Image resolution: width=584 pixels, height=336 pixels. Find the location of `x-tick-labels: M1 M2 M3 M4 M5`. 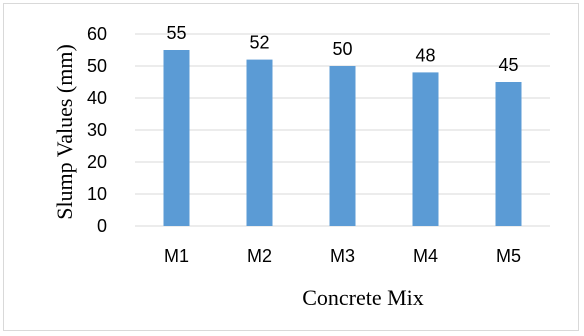

x-tick-labels: M1 M2 M3 M4 M5 is located at coordinates (342, 256).